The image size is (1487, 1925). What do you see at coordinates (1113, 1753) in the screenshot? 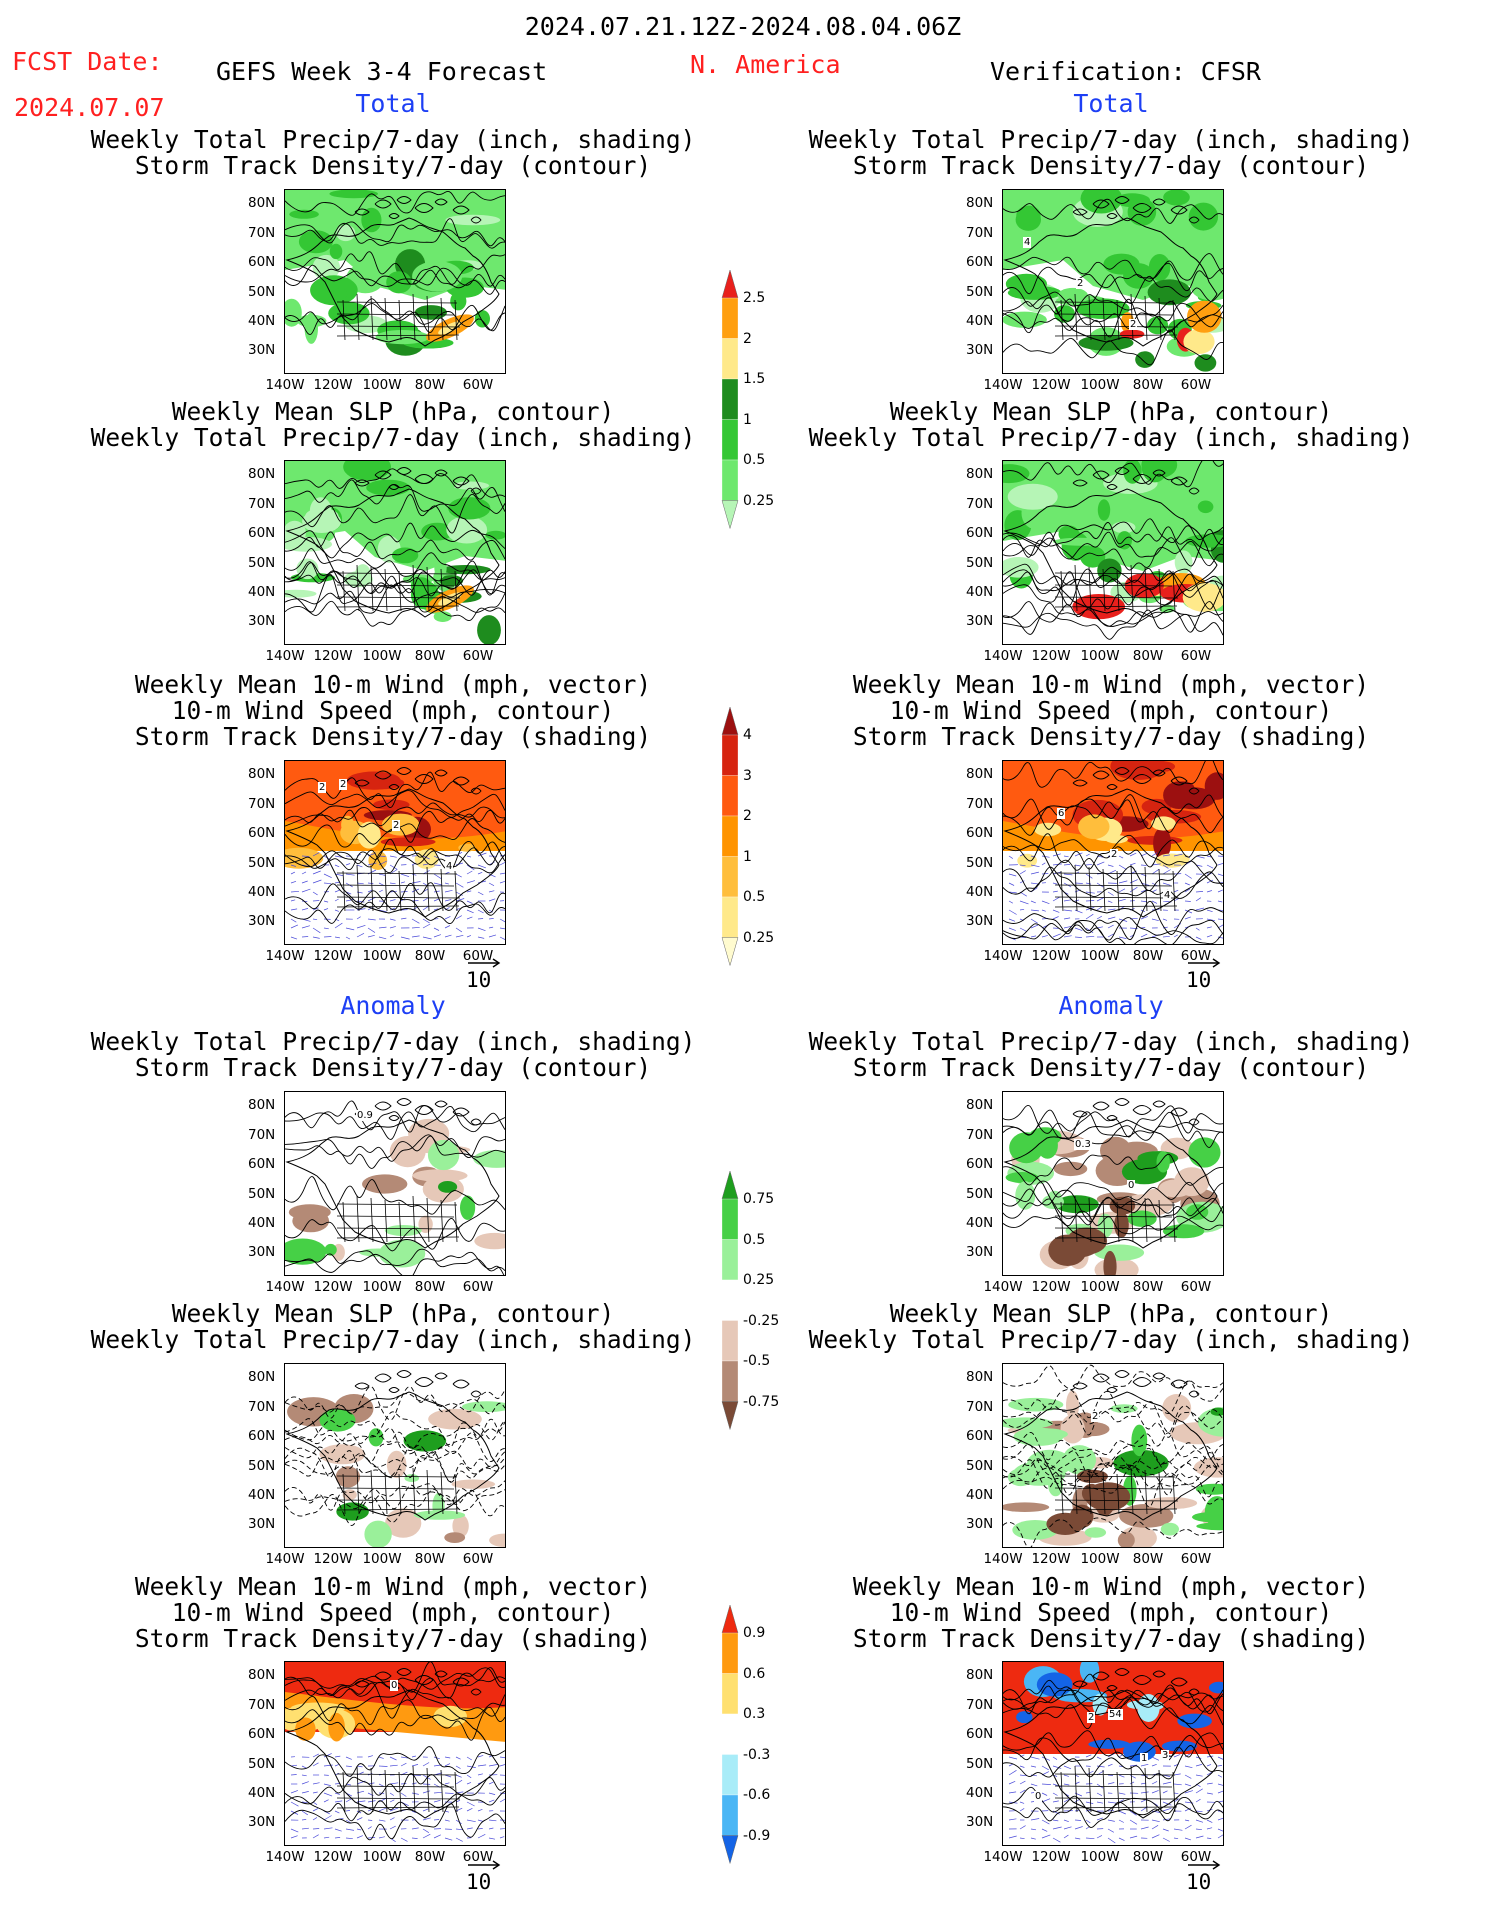
I see `map-panel-r6-r: 54 3 0 2 1` at bounding box center [1113, 1753].